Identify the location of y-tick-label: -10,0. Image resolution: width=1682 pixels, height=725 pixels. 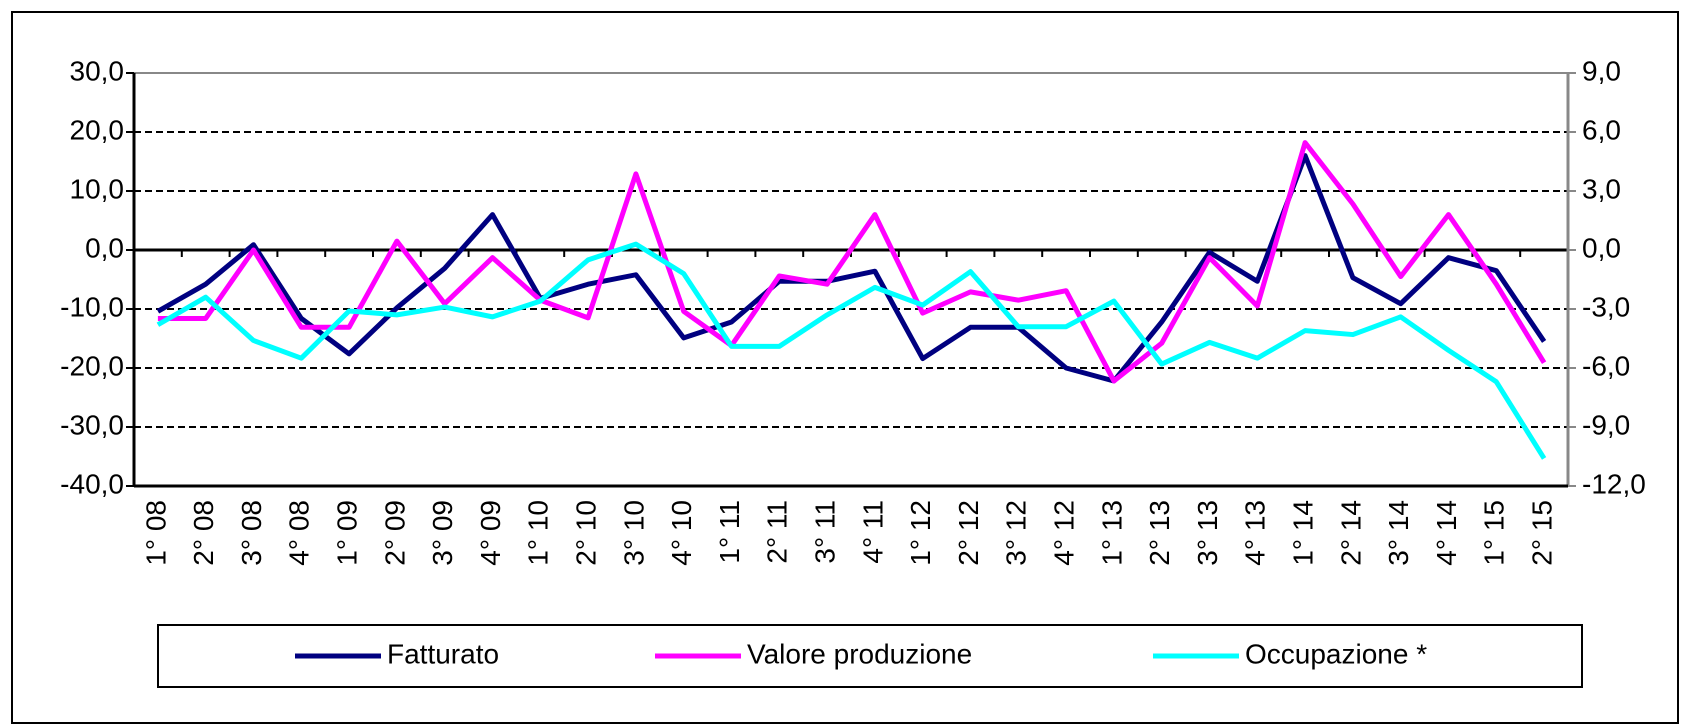
(92, 306).